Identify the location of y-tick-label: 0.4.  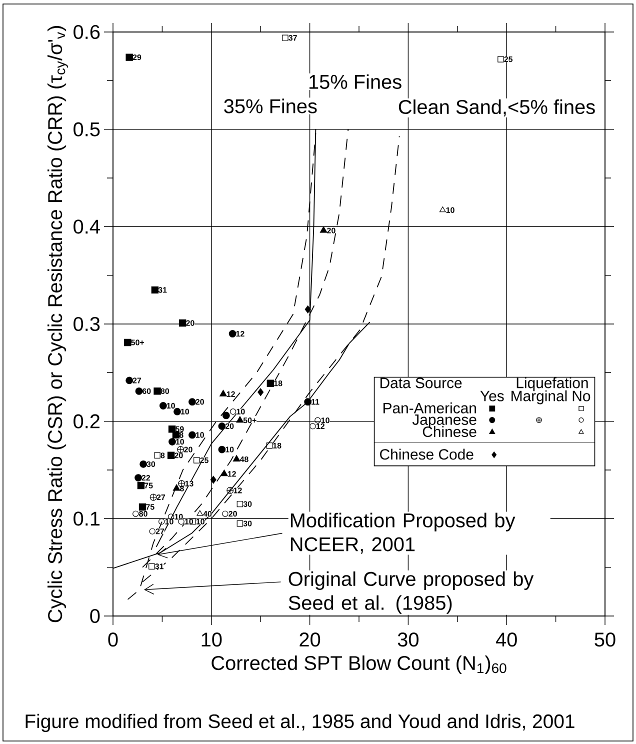
(87, 227).